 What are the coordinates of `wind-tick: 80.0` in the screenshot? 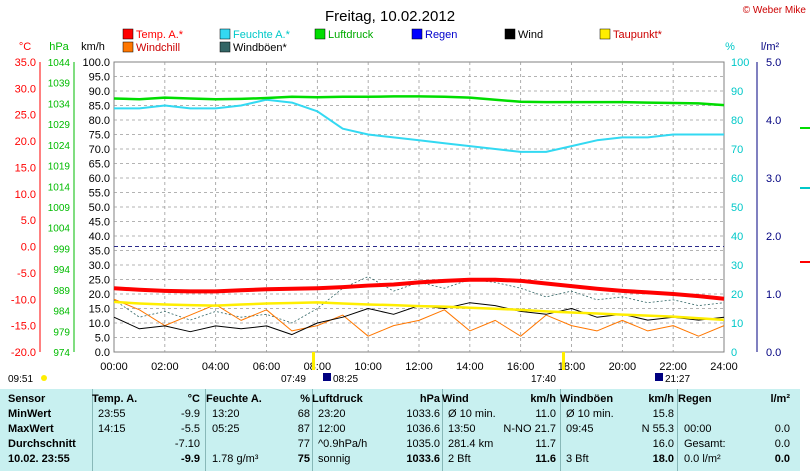 It's located at (99, 121).